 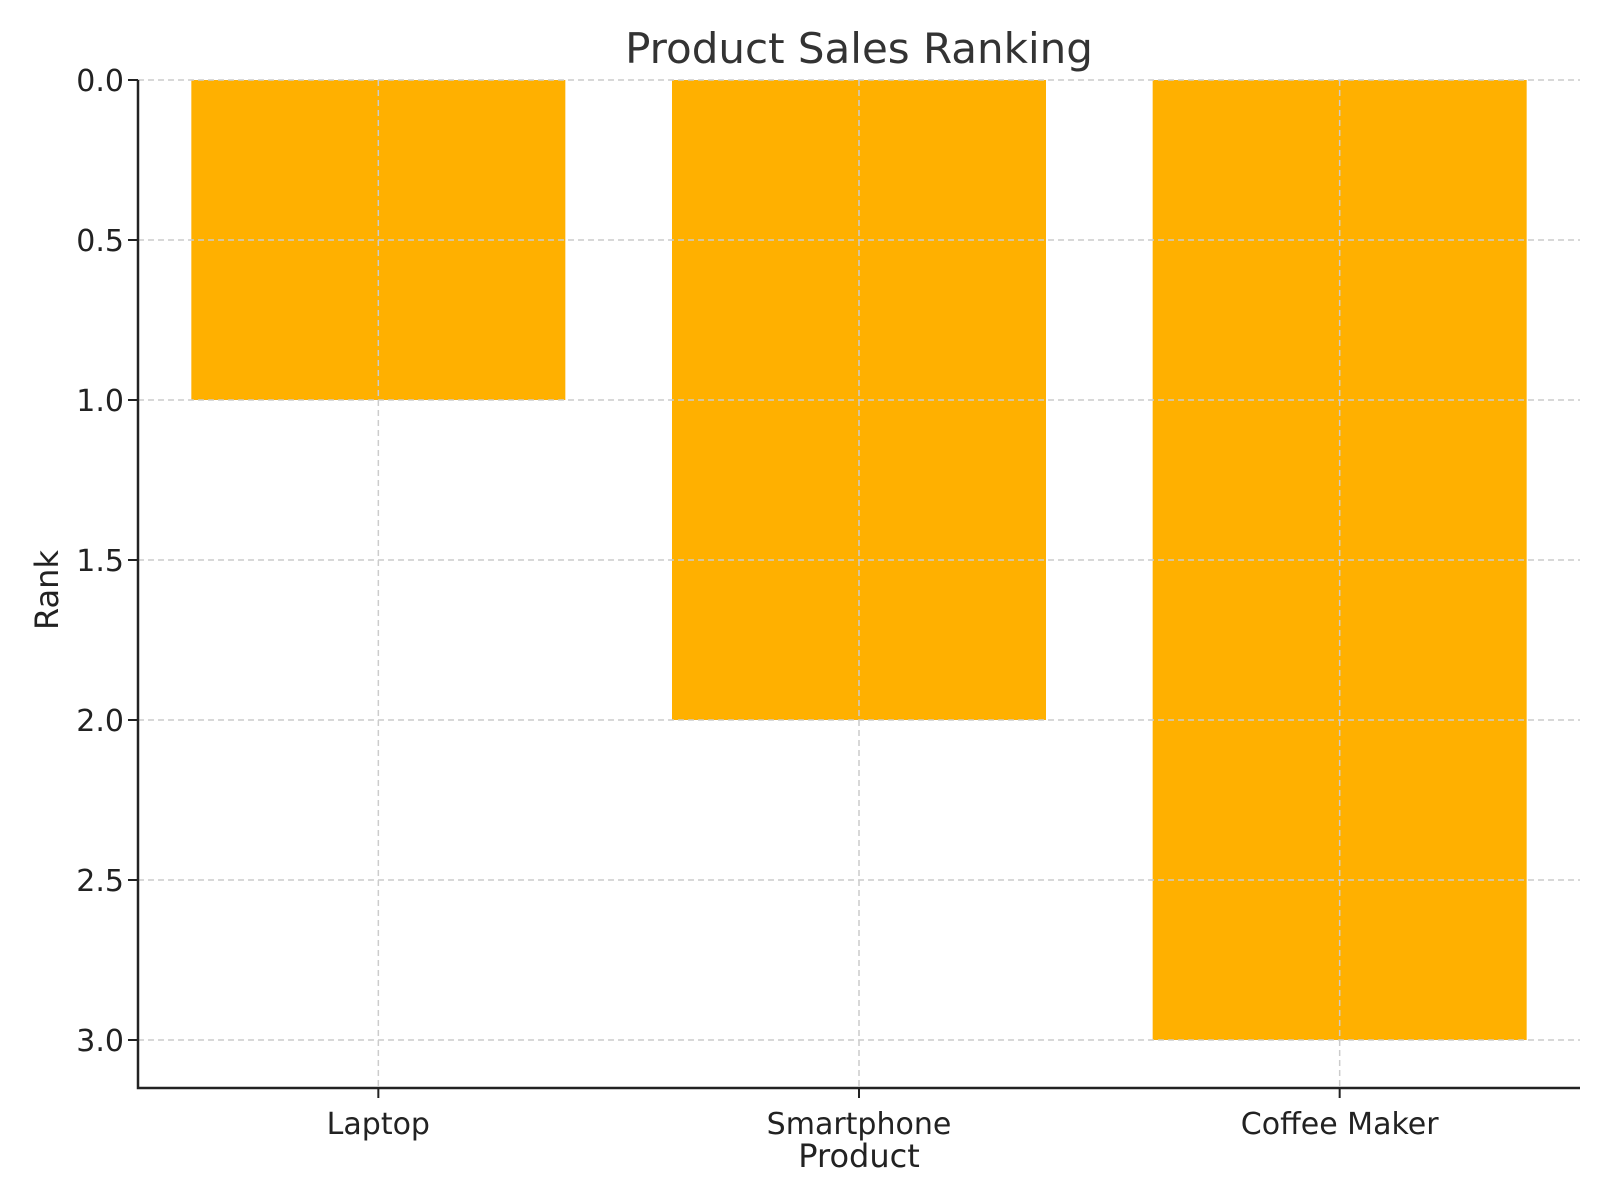 I want to click on y-tick-label: 1.5, so click(x=100, y=561).